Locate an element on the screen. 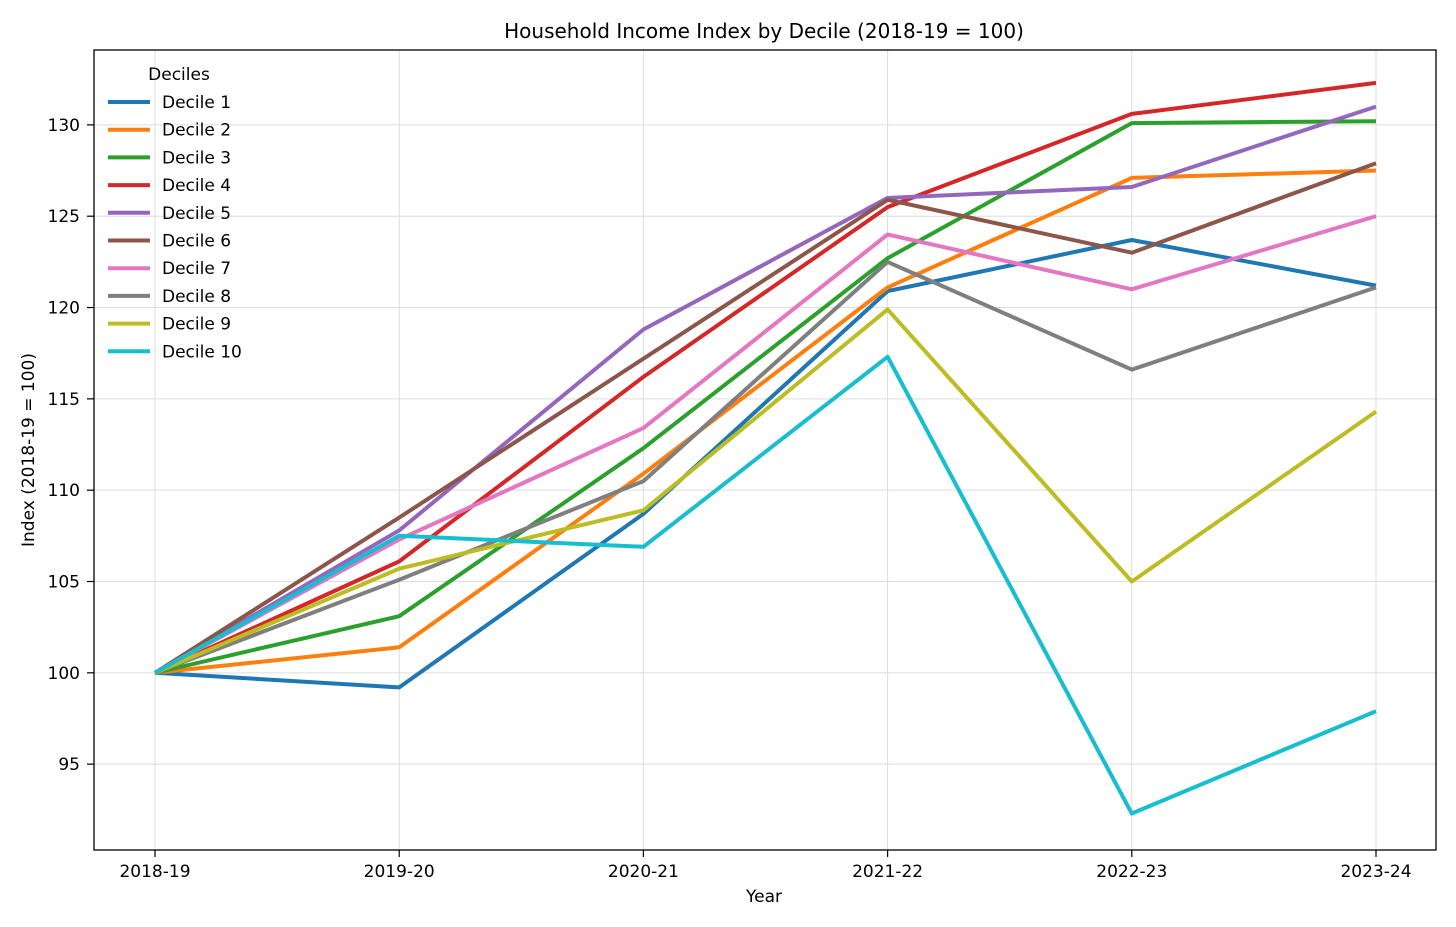 This screenshot has height=927, width=1456. legend-label: Decile 5 is located at coordinates (196, 214).